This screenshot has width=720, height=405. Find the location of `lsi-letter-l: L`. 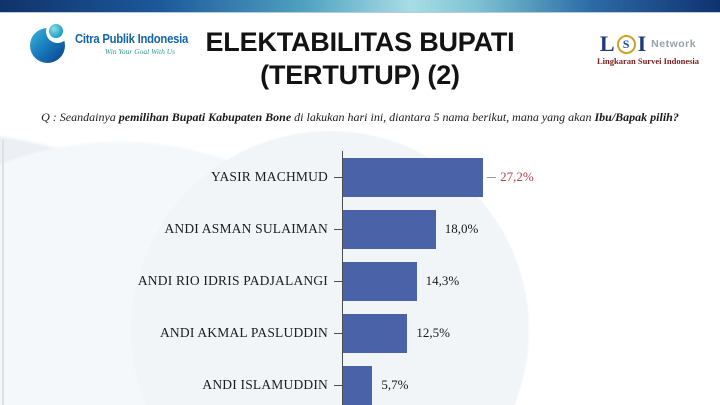

lsi-letter-l: L is located at coordinates (607, 43).